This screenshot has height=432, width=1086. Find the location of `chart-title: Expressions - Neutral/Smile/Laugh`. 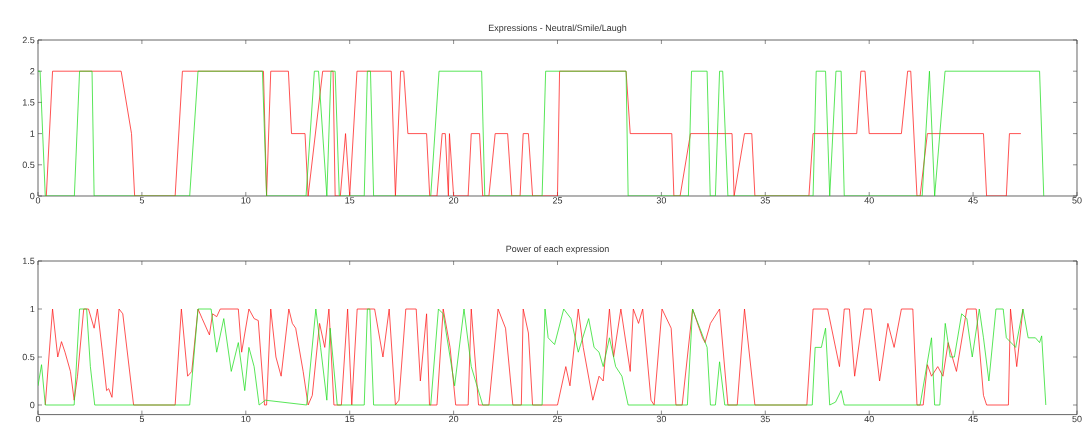

chart-title: Expressions - Neutral/Smile/Laugh is located at coordinates (557, 28).